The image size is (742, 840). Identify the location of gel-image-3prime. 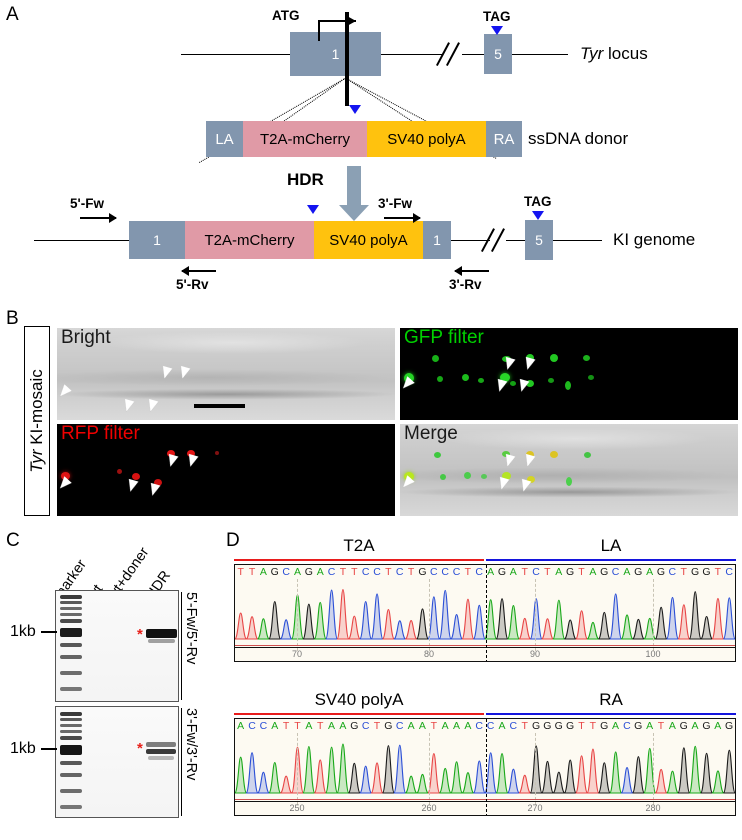
(117, 762).